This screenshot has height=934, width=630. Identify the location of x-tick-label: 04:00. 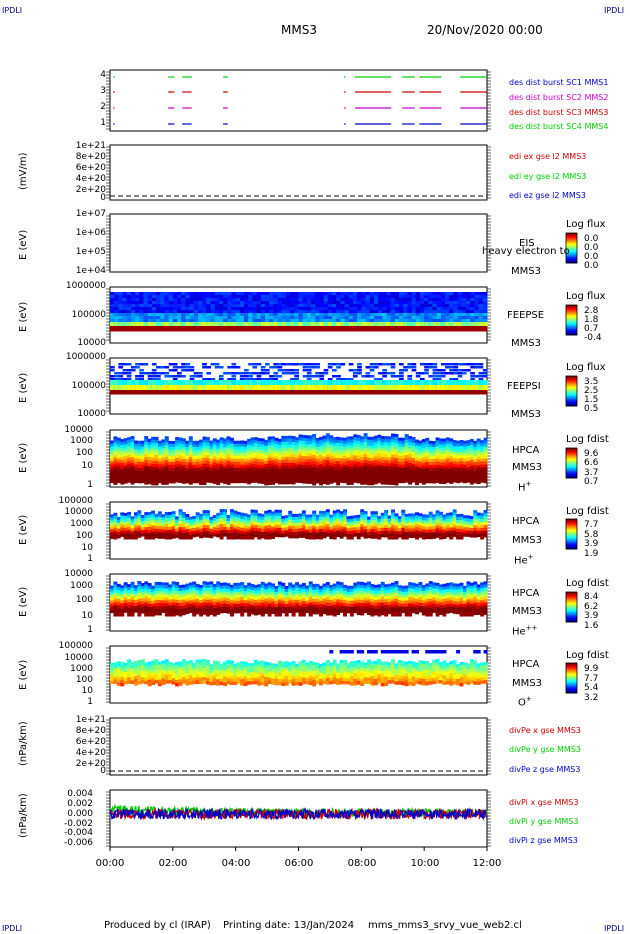
(236, 863).